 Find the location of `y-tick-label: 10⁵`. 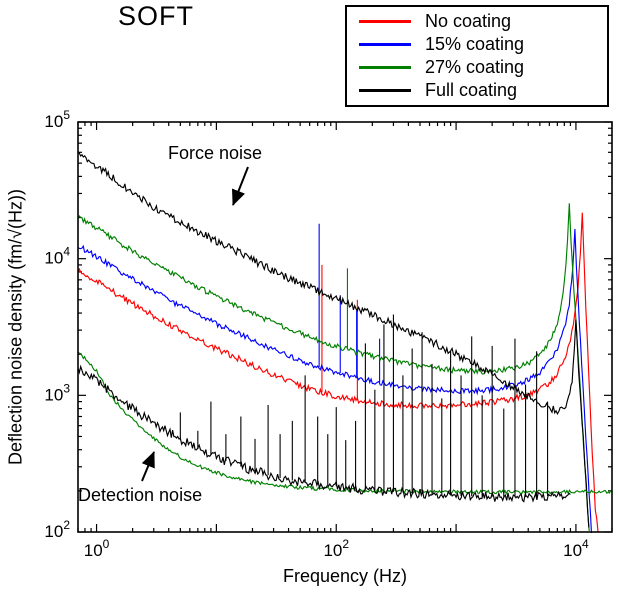

y-tick-label: 10⁵ is located at coordinates (57, 119).